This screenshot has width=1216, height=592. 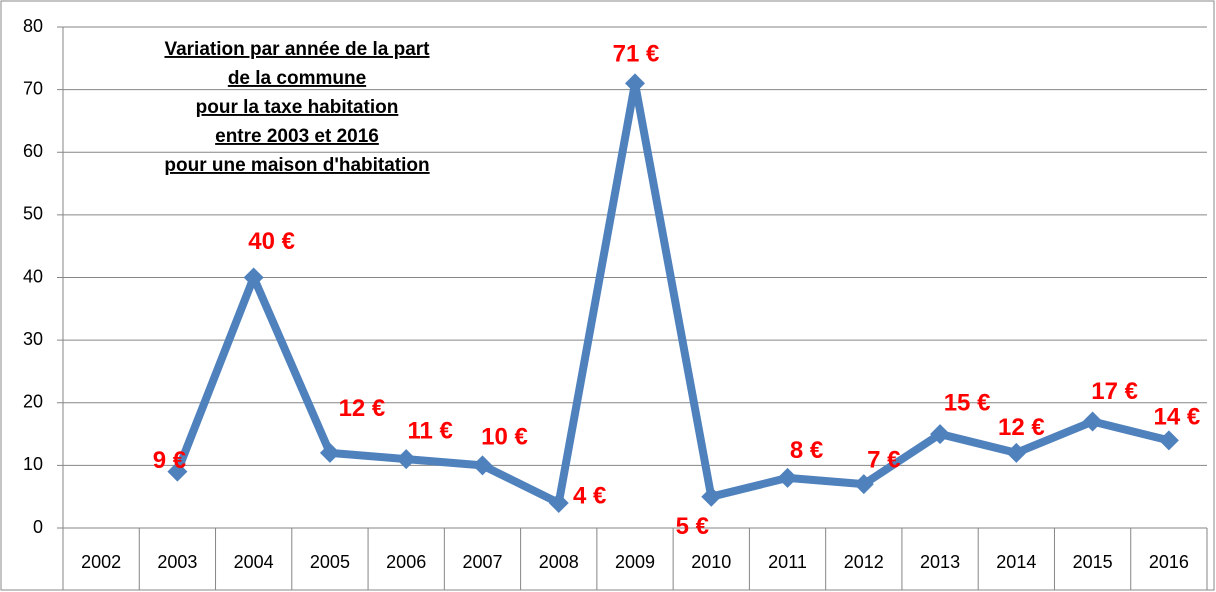 What do you see at coordinates (297, 107) in the screenshot?
I see `chart-title: pour la taxe habitation` at bounding box center [297, 107].